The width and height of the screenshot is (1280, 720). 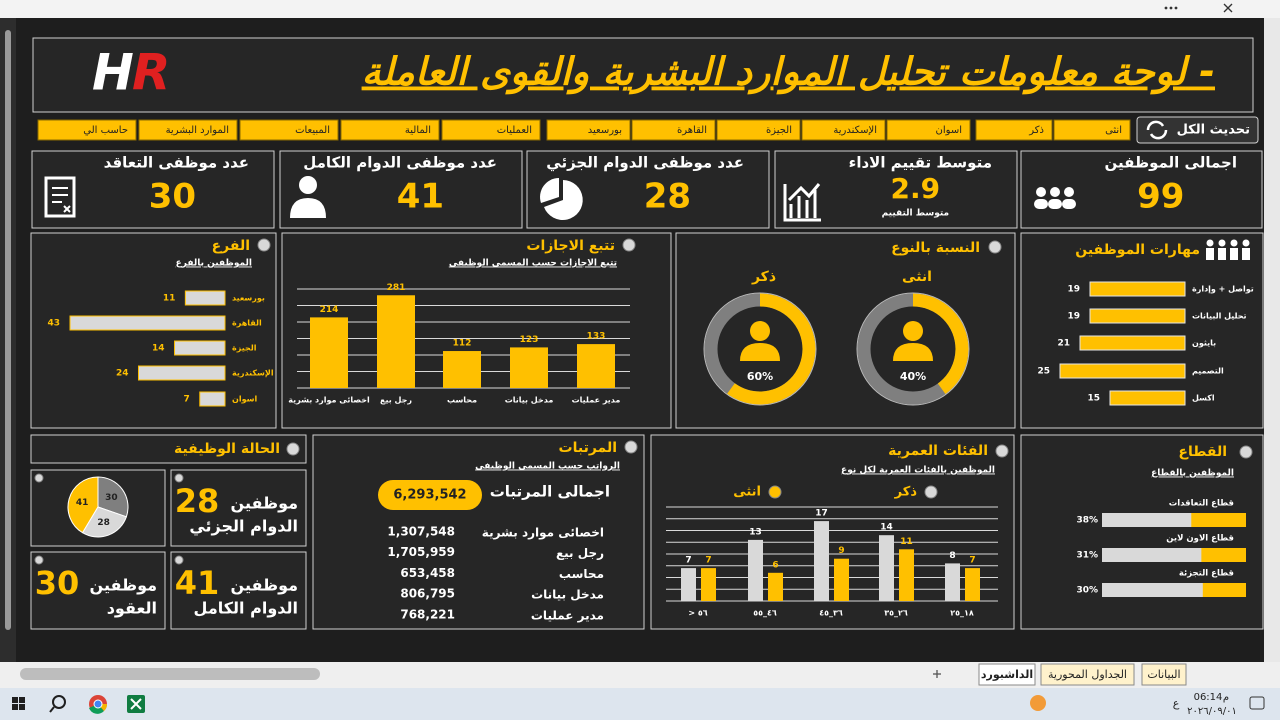 What do you see at coordinates (514, 130) in the screenshot?
I see `slicer-label: العمليات` at bounding box center [514, 130].